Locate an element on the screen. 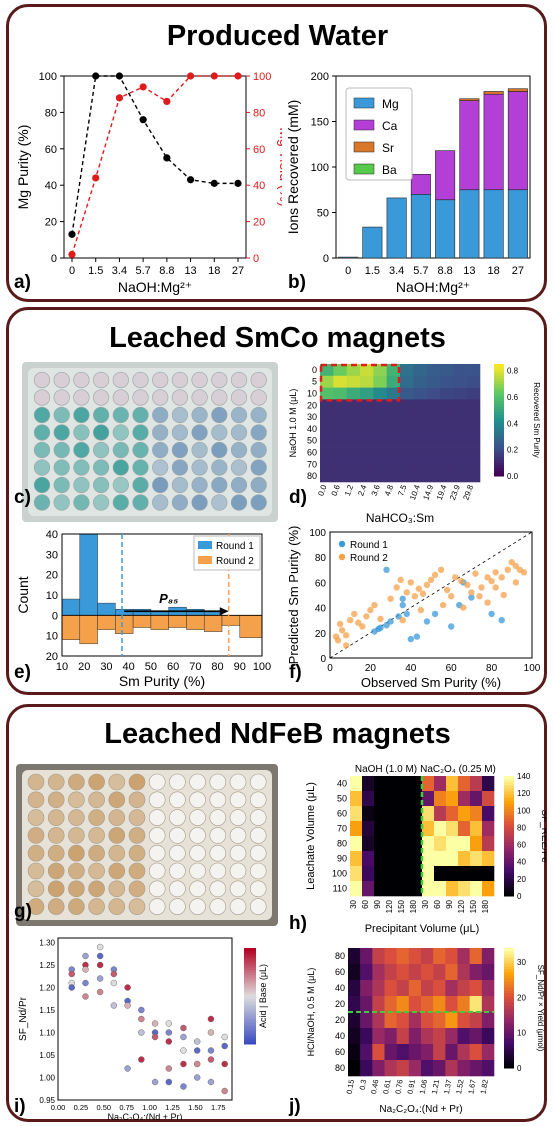 Image resolution: width=555 pixels, height=1126 pixels. y2-tick-label: 0 is located at coordinates (256, 259).